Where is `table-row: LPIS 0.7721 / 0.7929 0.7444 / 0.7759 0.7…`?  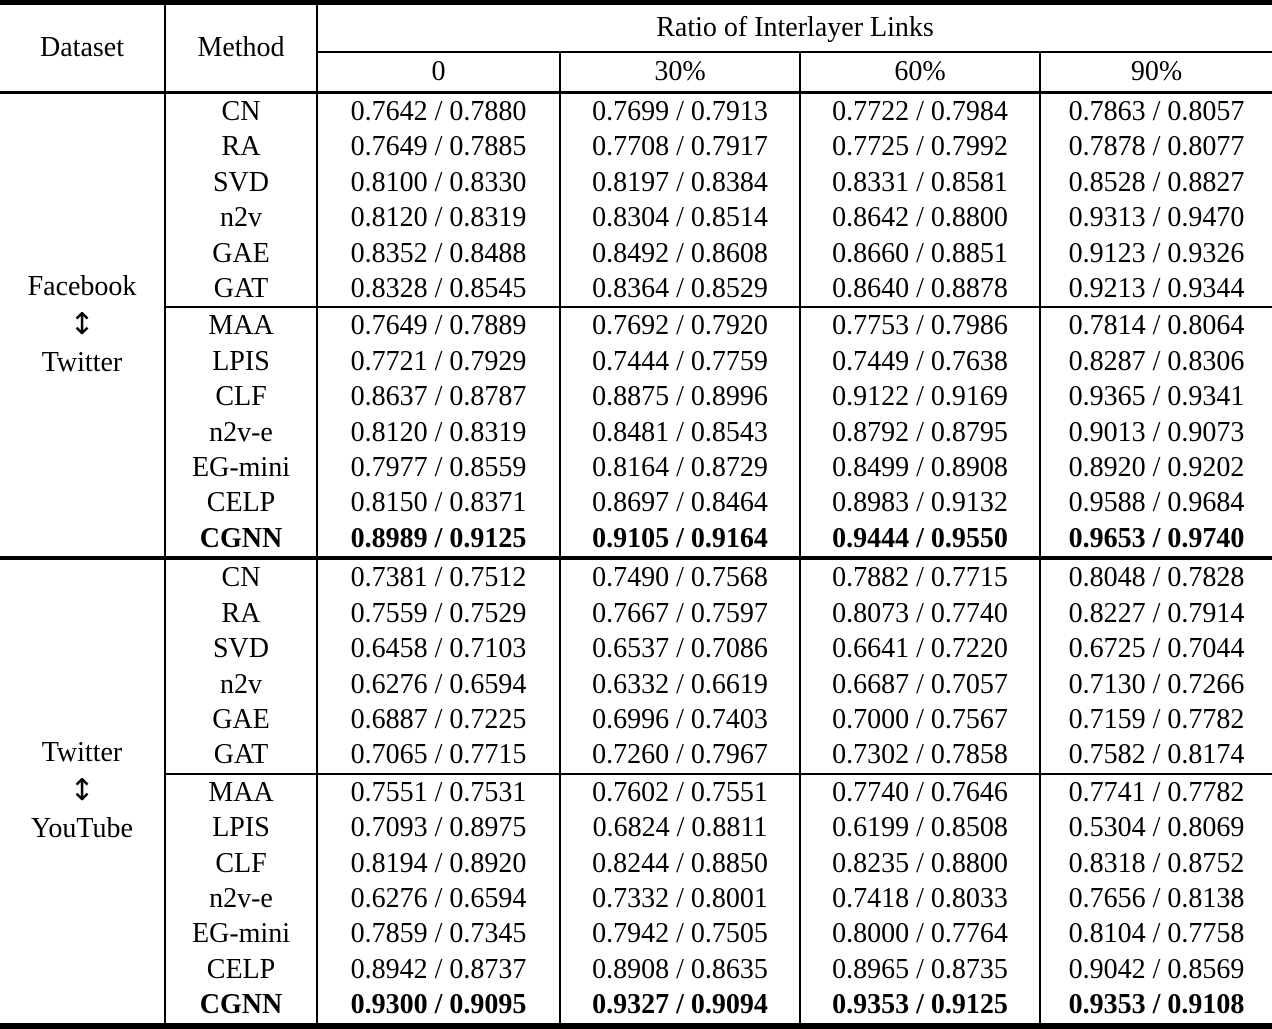
table-row: LPIS 0.7721 / 0.7929 0.7444 / 0.7759 0.7… is located at coordinates (636, 361).